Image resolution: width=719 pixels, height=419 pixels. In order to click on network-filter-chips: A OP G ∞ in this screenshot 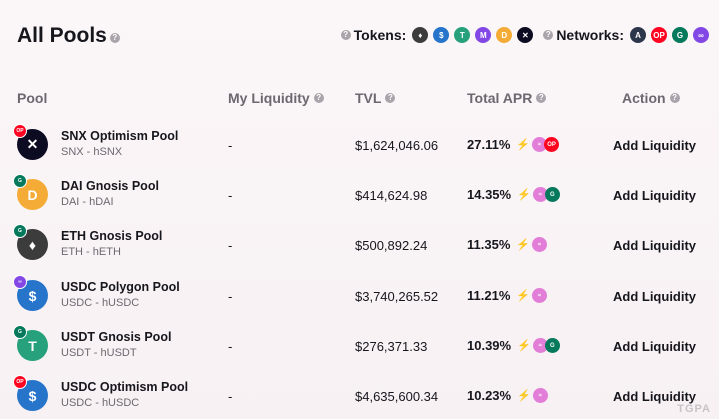, I will do `click(669, 35)`.